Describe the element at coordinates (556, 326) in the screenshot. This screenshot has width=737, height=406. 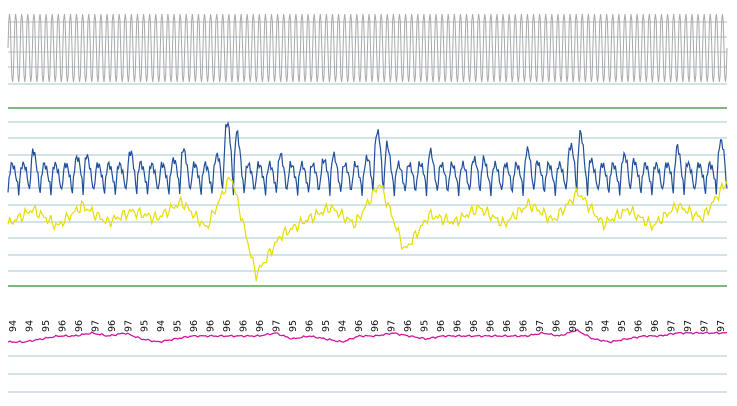
I see `tick-label-34: 96` at that location.